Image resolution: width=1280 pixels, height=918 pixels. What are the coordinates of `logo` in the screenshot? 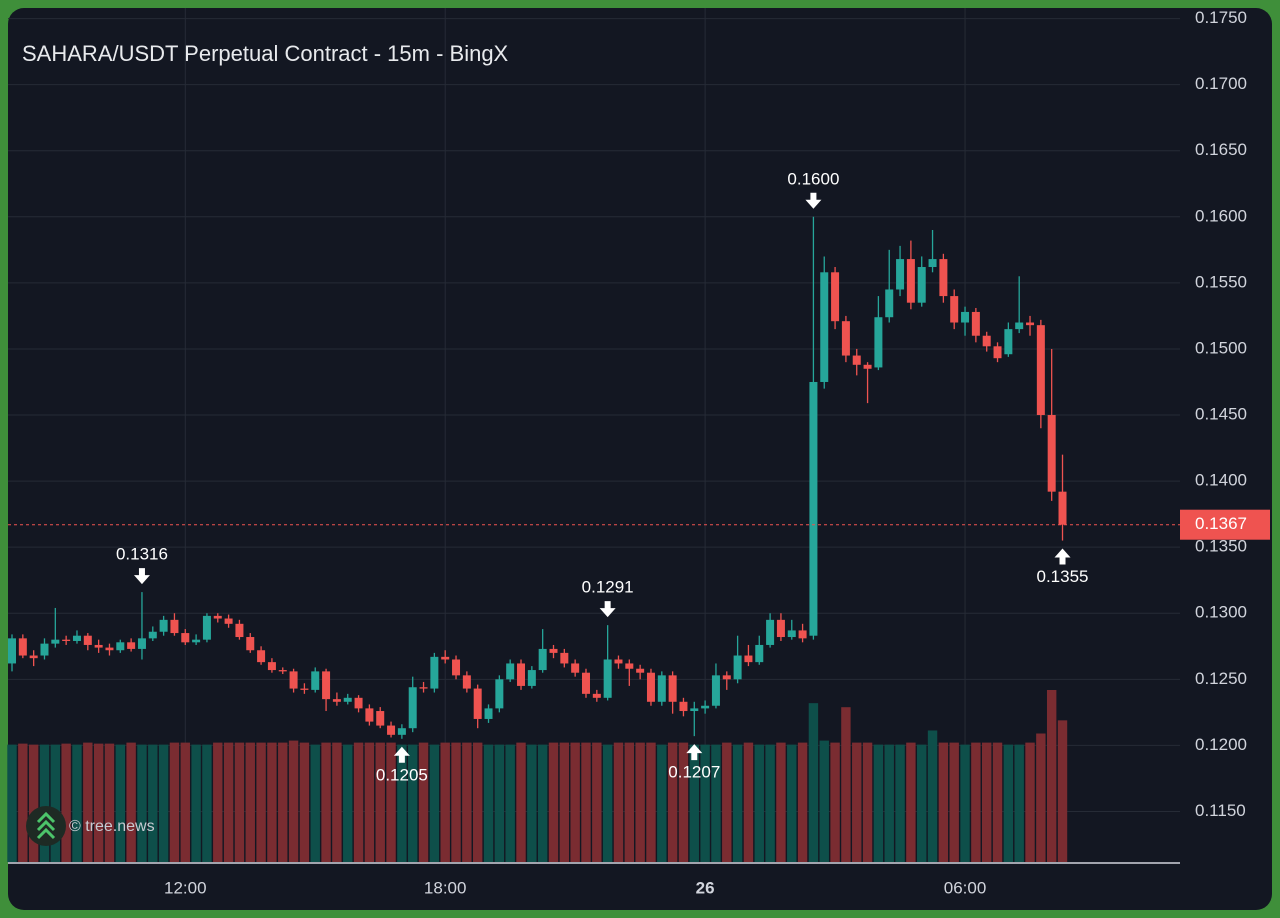 It's located at (46, 826).